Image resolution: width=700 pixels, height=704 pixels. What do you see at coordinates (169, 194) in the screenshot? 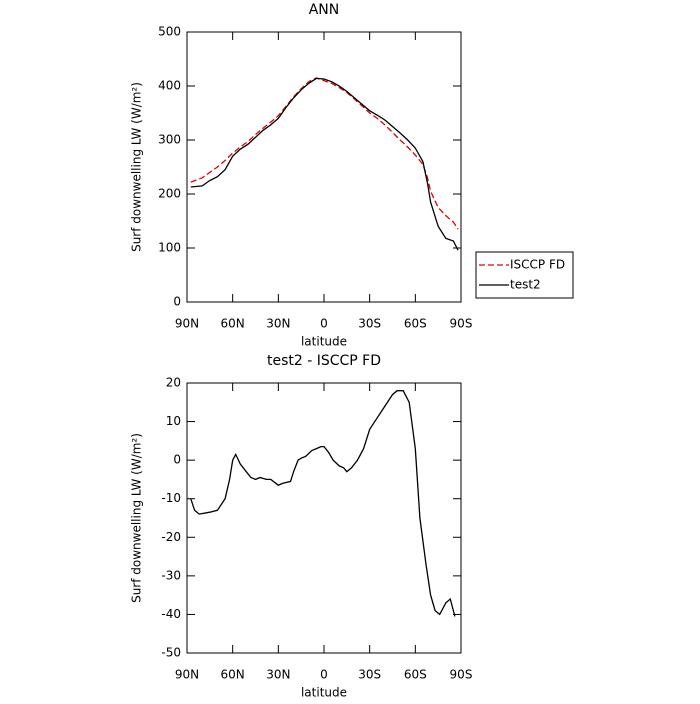
I see `y-tick-label: 200` at bounding box center [169, 194].